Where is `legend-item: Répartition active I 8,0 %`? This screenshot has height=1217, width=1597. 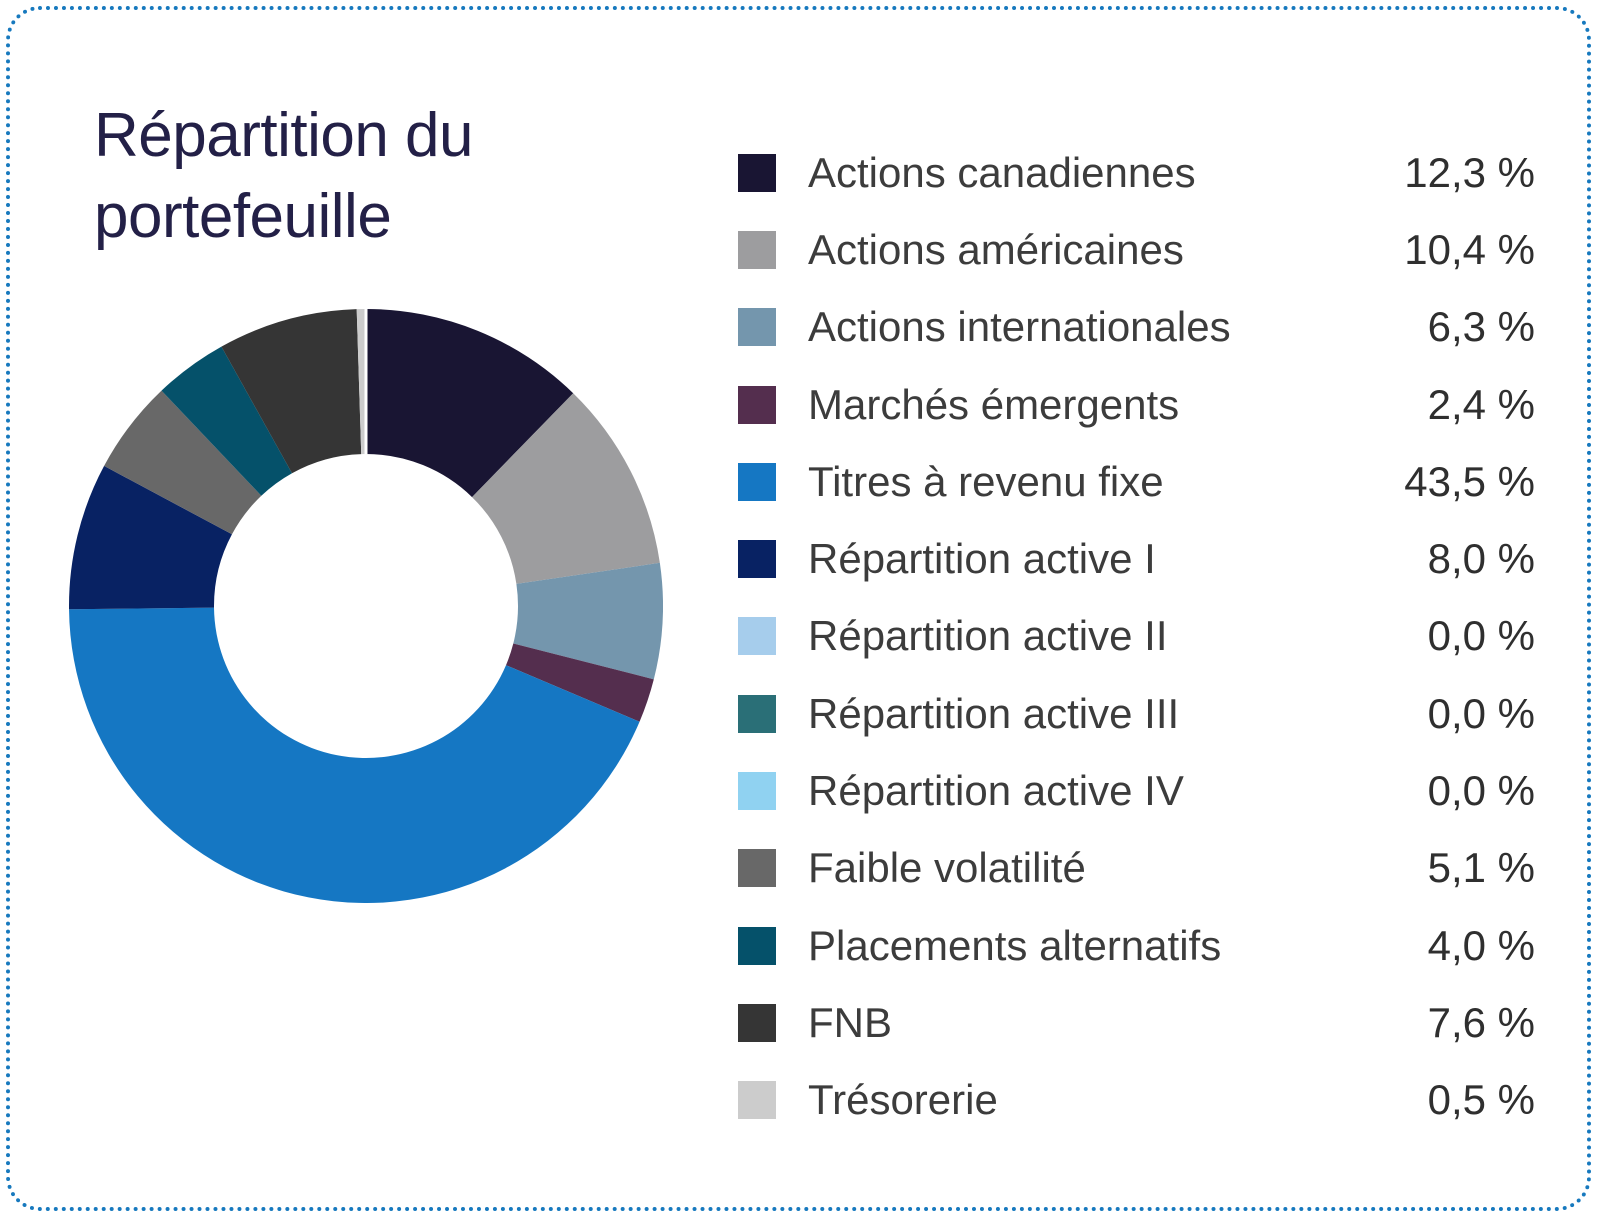
legend-item: Répartition active I 8,0 % is located at coordinates (1136, 558).